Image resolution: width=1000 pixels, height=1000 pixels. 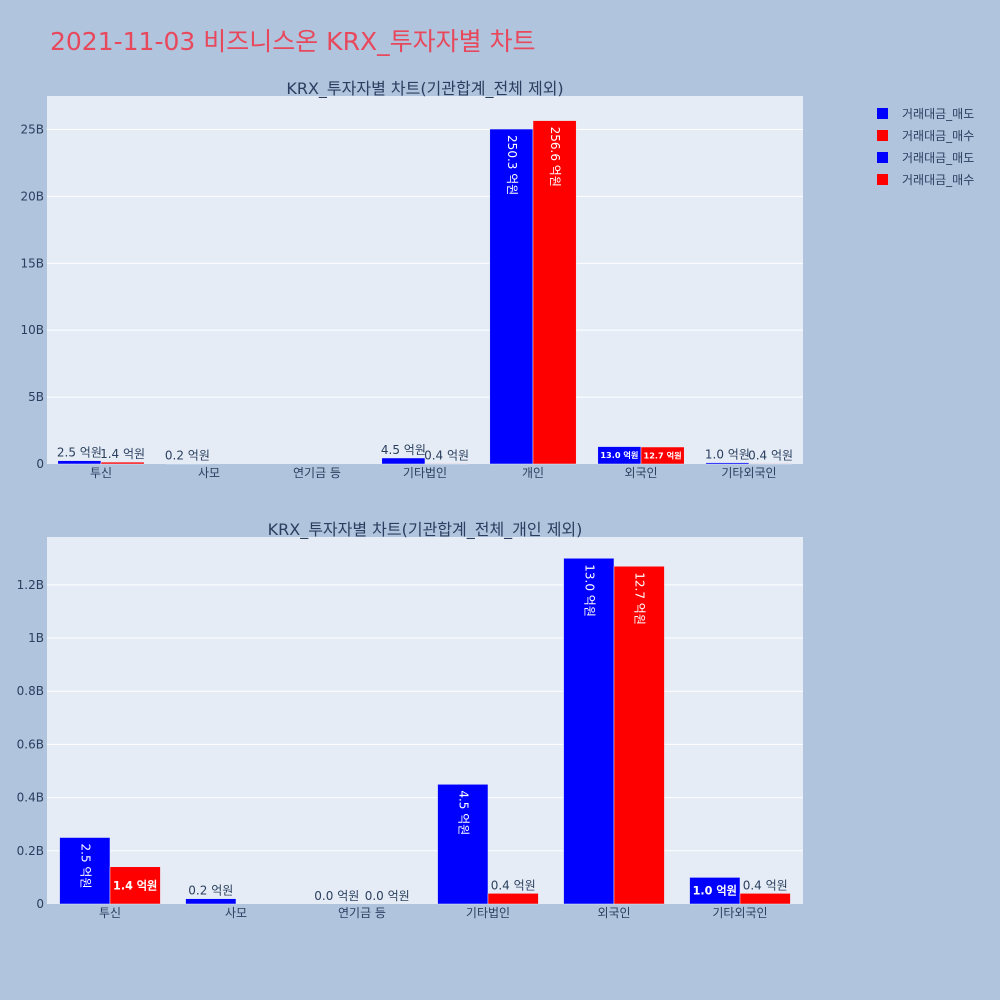 I want to click on y-tick-label: 20B, so click(x=32, y=196).